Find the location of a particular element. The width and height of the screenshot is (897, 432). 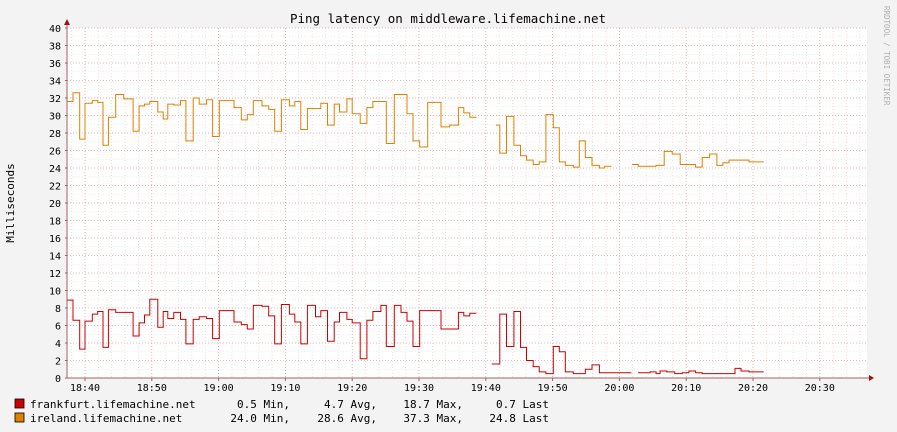

x-tick-label: 20:30 is located at coordinates (820, 388).